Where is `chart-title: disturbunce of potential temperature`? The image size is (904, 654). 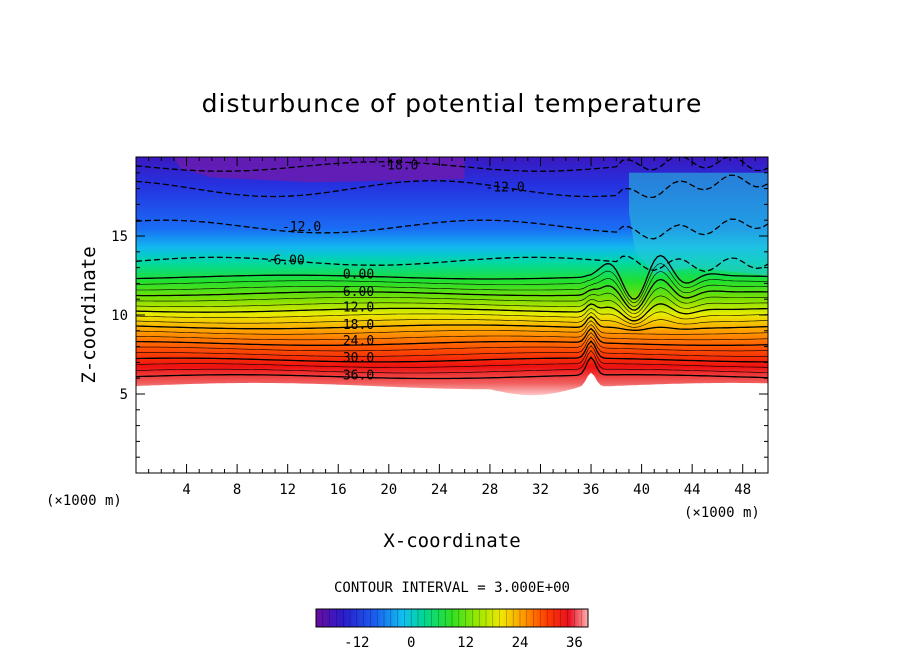
chart-title: disturbunce of potential temperature is located at coordinates (452, 103).